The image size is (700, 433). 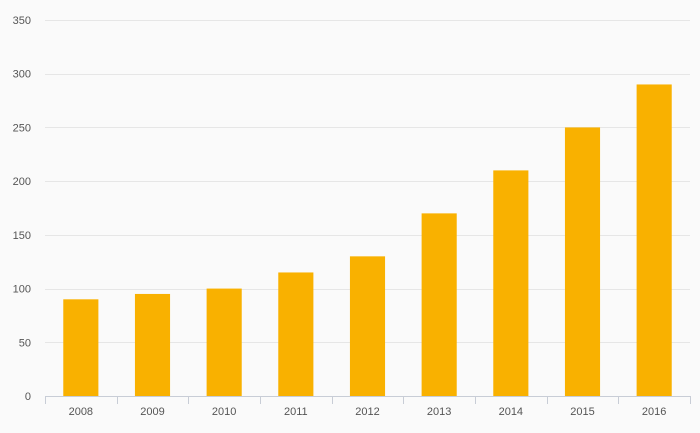 What do you see at coordinates (81, 347) in the screenshot?
I see `bar-2008` at bounding box center [81, 347].